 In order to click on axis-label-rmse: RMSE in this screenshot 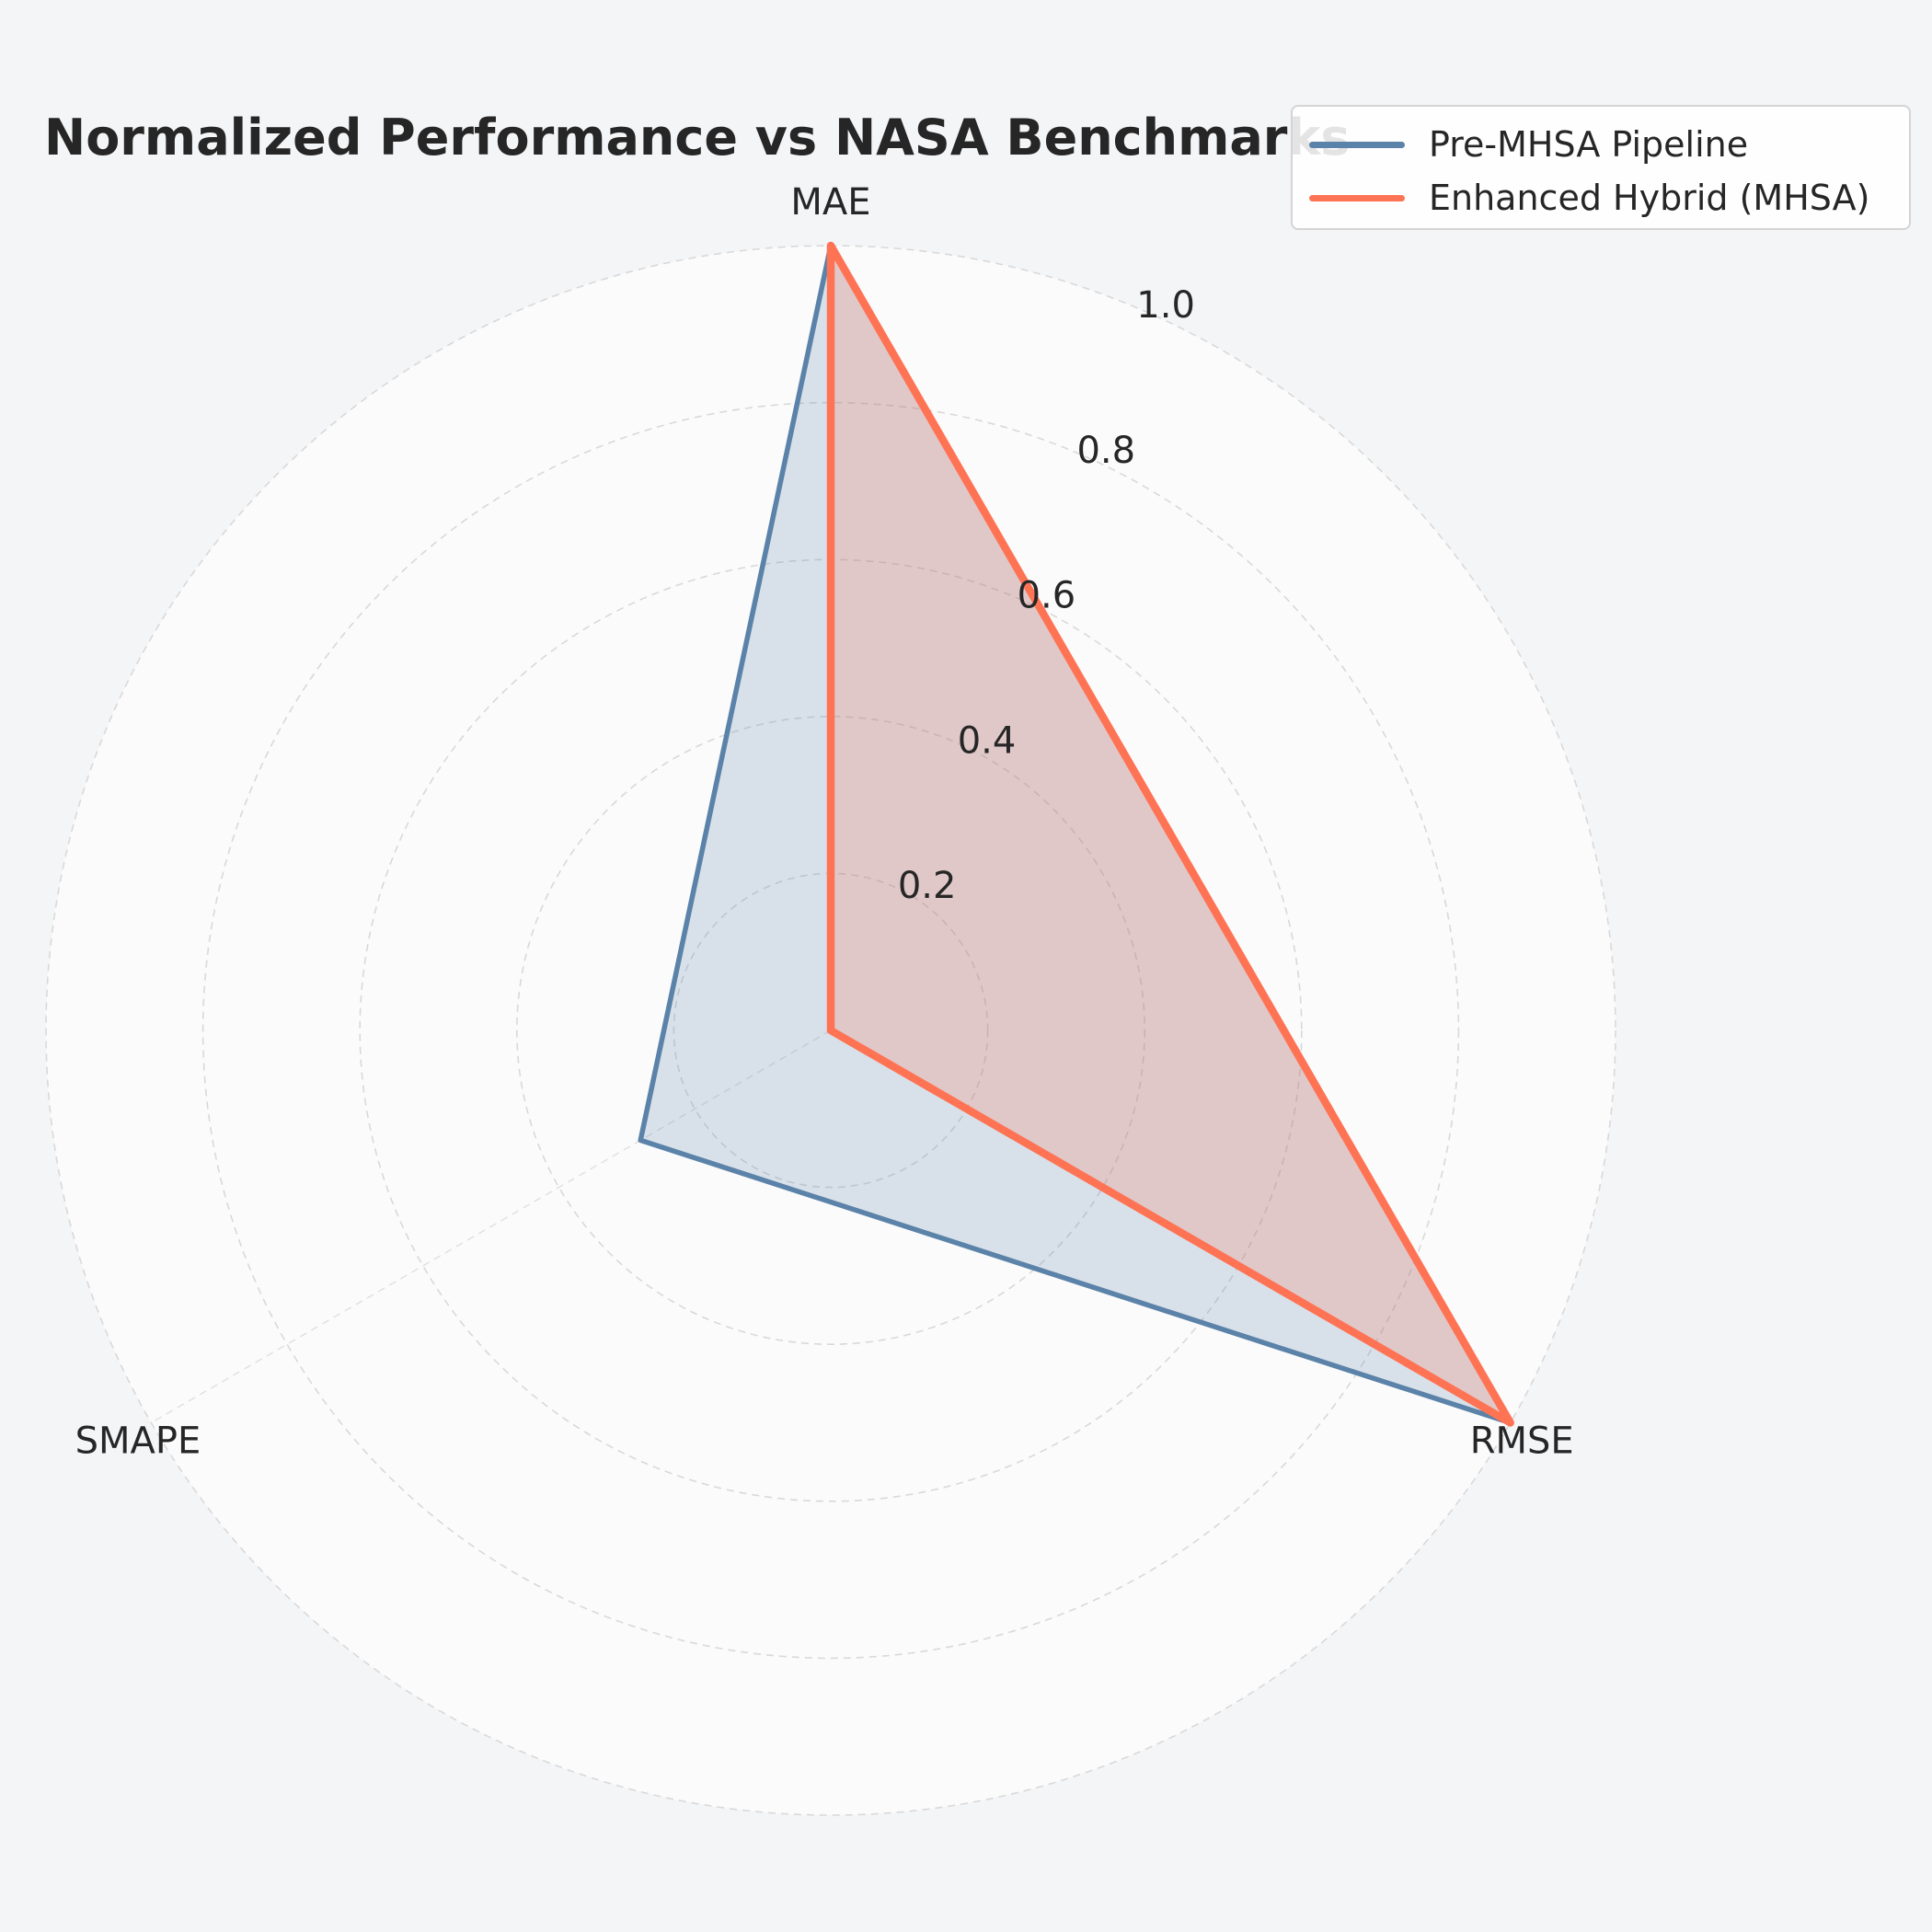, I will do `click(1522, 1441)`.